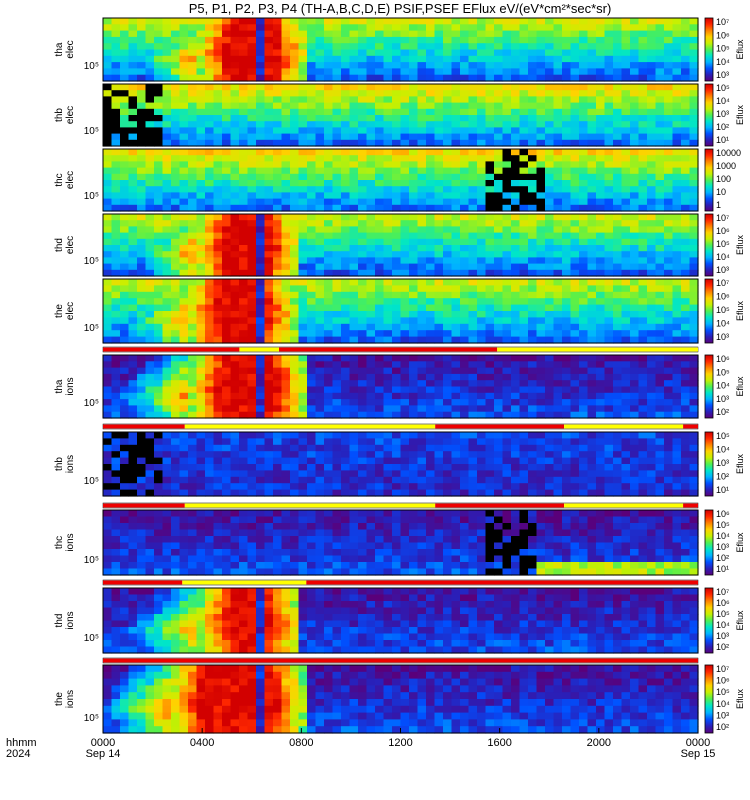  I want to click on colorbar-tick-label: 10³, so click(722, 337).